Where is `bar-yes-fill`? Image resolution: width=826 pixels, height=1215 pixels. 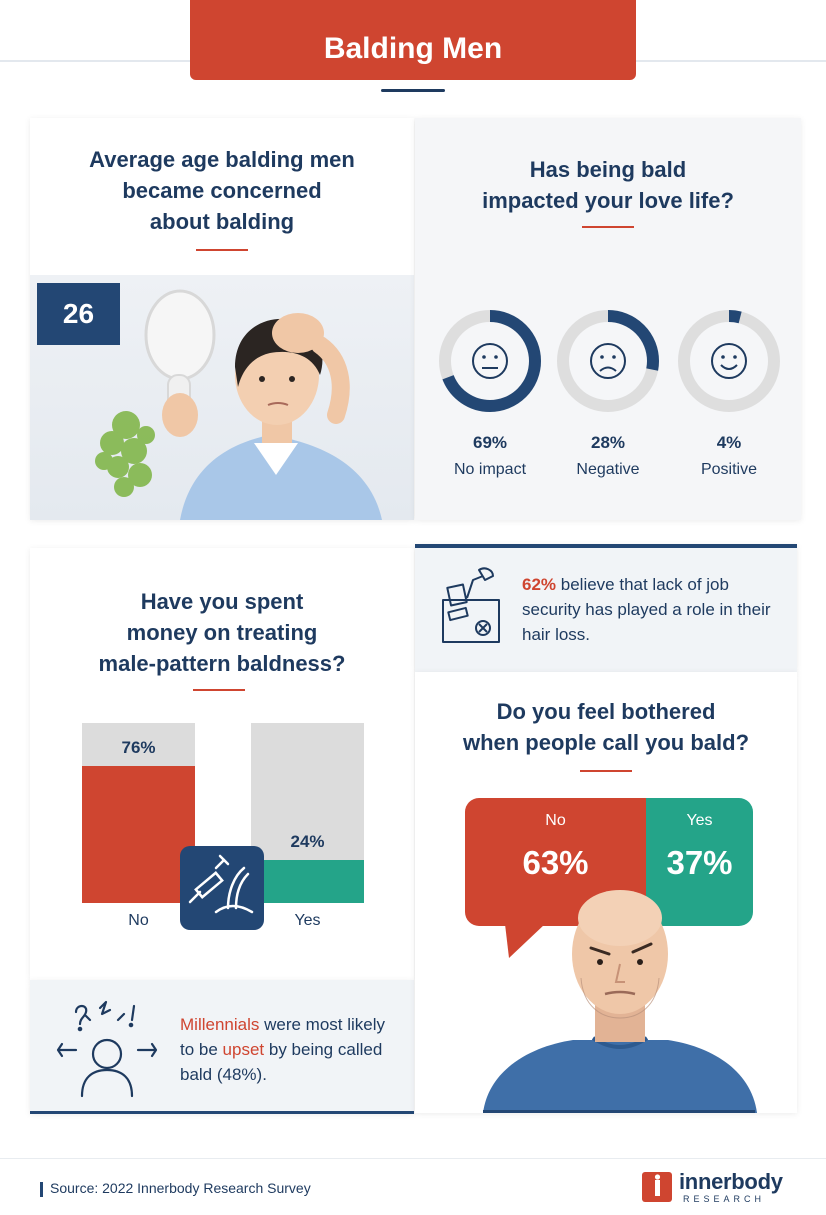 bar-yes-fill is located at coordinates (307, 881).